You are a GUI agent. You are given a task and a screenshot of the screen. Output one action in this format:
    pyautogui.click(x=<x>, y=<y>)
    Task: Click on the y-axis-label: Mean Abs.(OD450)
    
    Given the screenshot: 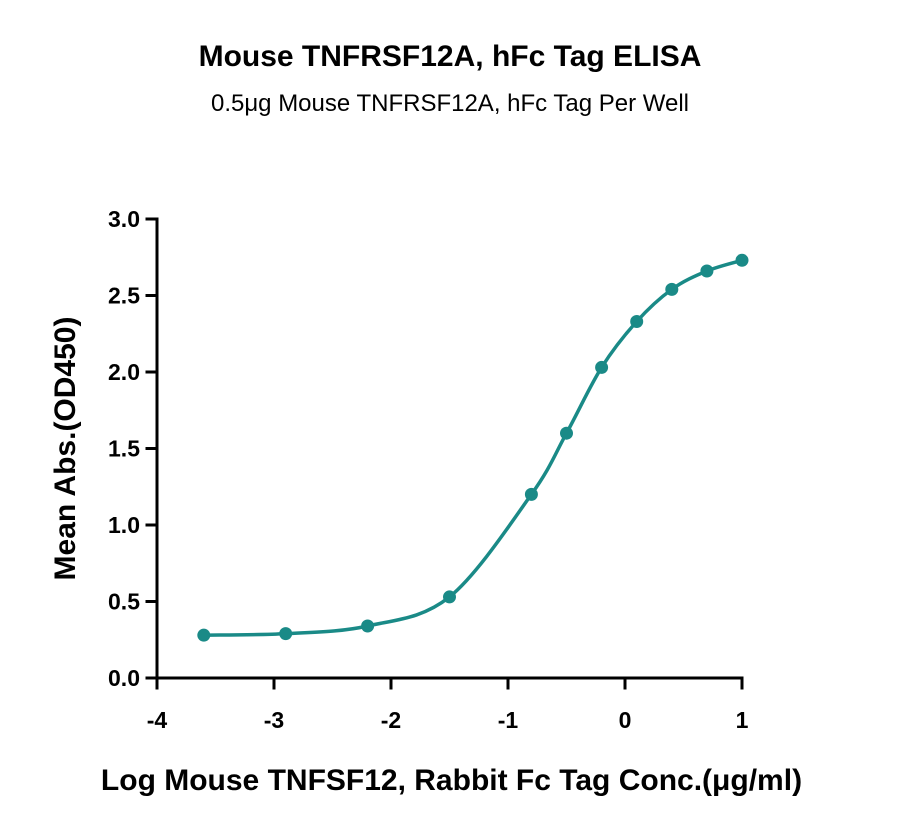 What is the action you would take?
    pyautogui.click(x=65, y=449)
    